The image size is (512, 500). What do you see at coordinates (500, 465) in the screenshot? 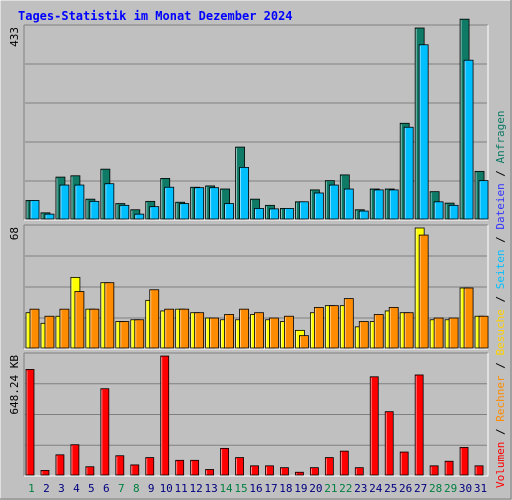
I see `legend-item-volumen: Volumen` at bounding box center [500, 465].